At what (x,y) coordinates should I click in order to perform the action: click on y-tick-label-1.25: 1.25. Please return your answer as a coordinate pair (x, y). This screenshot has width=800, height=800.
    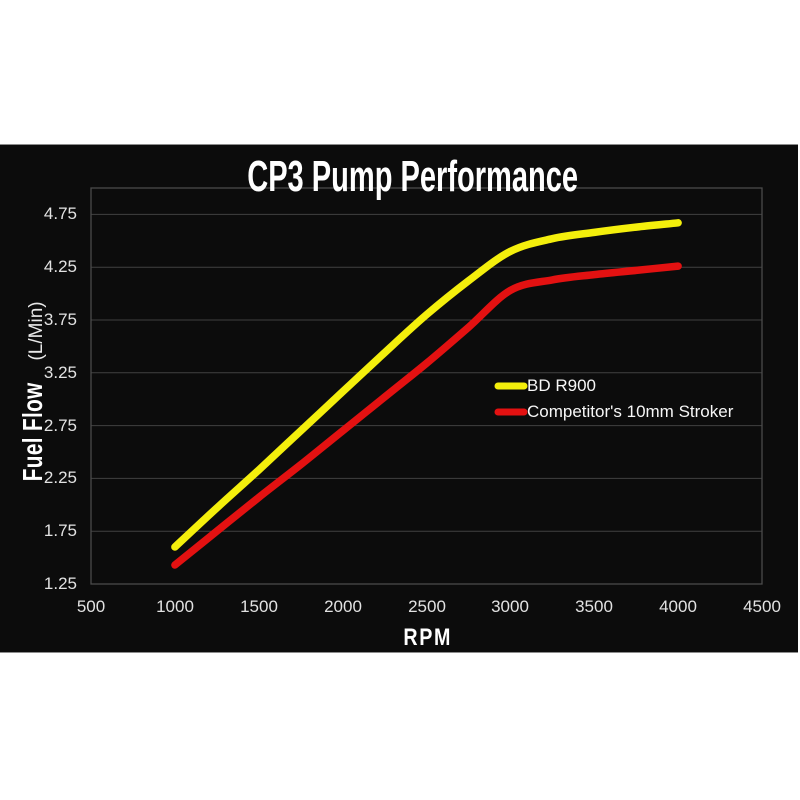
    Looking at the image, I should click on (60, 583).